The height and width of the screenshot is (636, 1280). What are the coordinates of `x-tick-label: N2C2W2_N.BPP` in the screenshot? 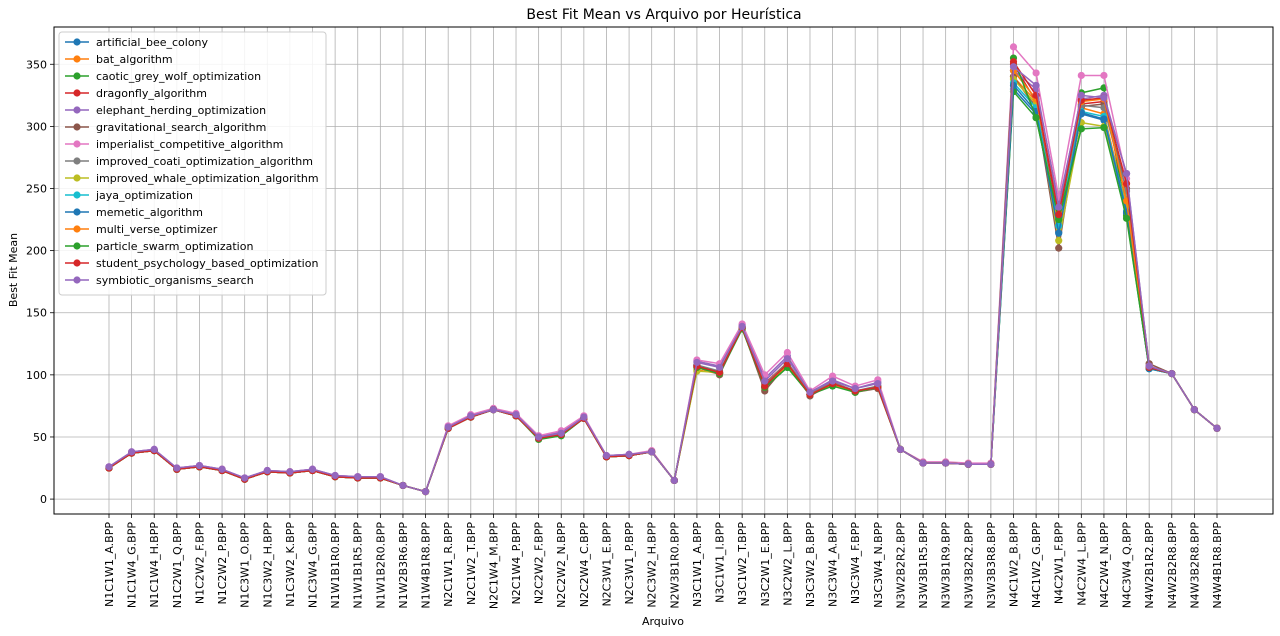 It's located at (561, 565).